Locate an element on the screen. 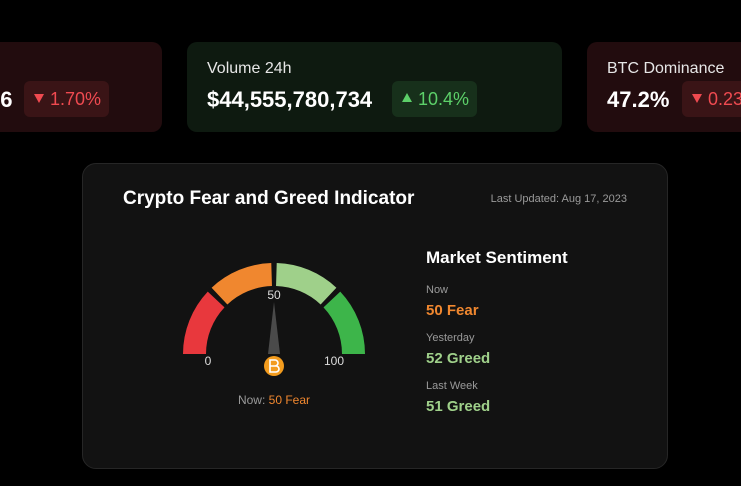 The image size is (741, 486). gauge-value: 50 is located at coordinates (274, 295).